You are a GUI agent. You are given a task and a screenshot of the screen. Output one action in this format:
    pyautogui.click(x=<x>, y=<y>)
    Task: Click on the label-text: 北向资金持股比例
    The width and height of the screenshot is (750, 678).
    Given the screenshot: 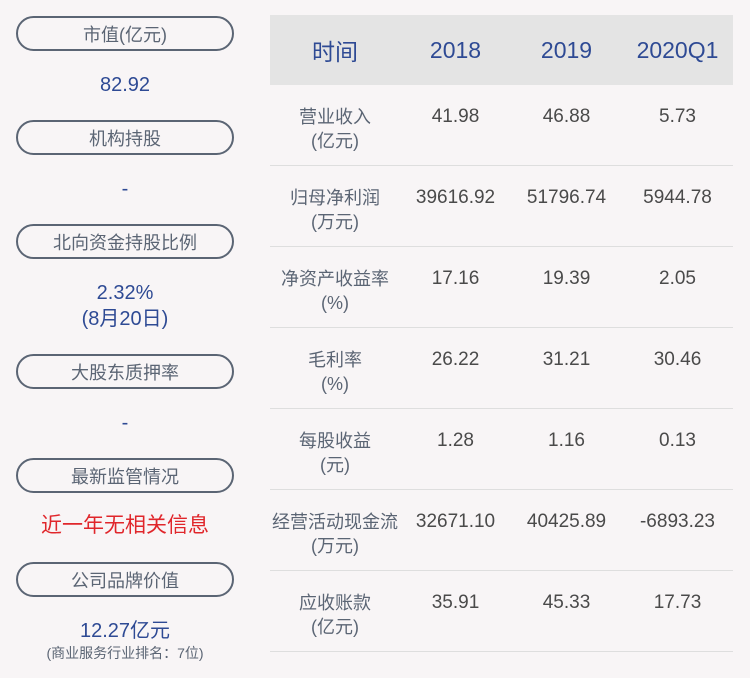 What is the action you would take?
    pyautogui.click(x=125, y=242)
    